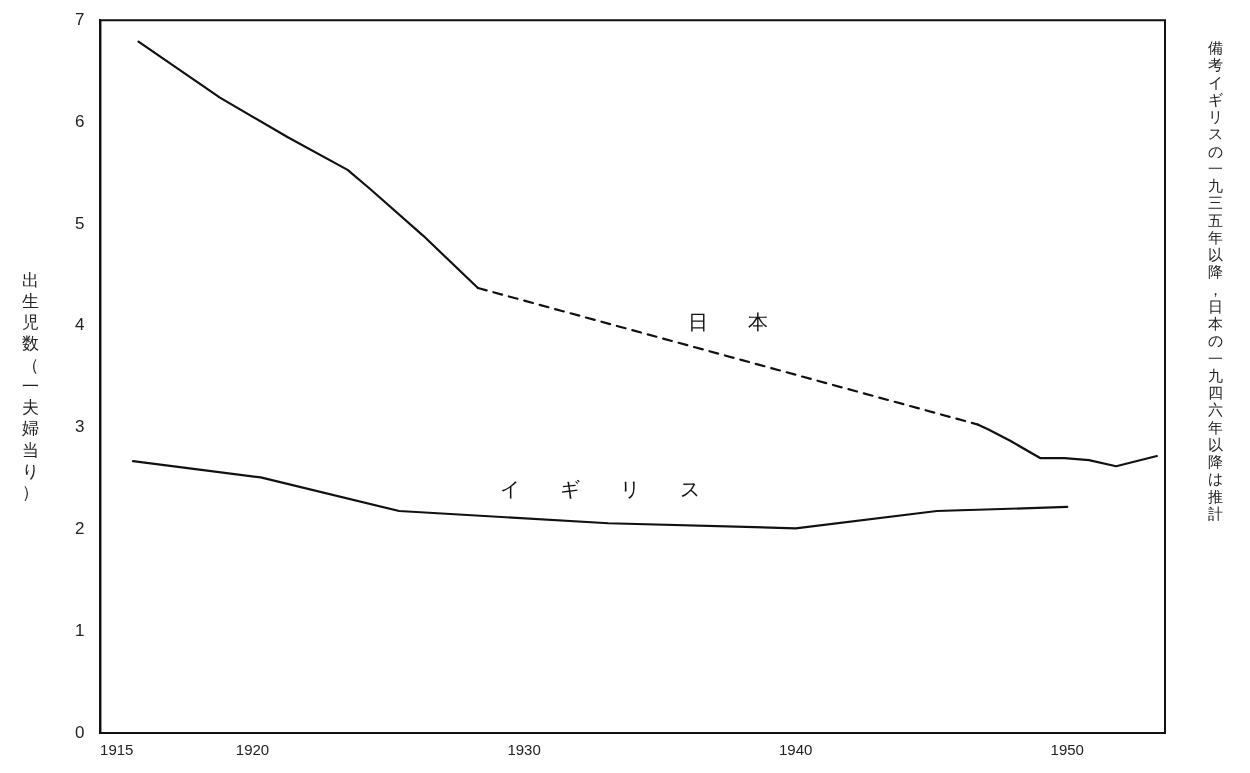 The image size is (1250, 773). I want to click on text: 出生児数（一夫婦当り）, so click(30, 386).